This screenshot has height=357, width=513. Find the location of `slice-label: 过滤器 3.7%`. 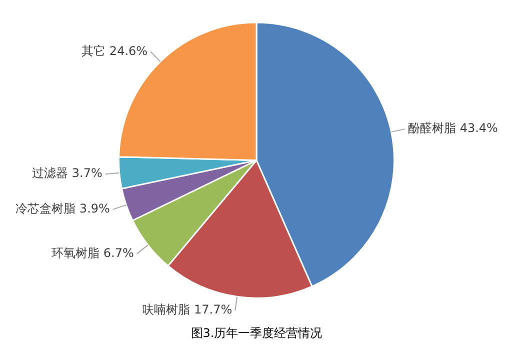

slice-label: 过滤器 3.7% is located at coordinates (67, 173).